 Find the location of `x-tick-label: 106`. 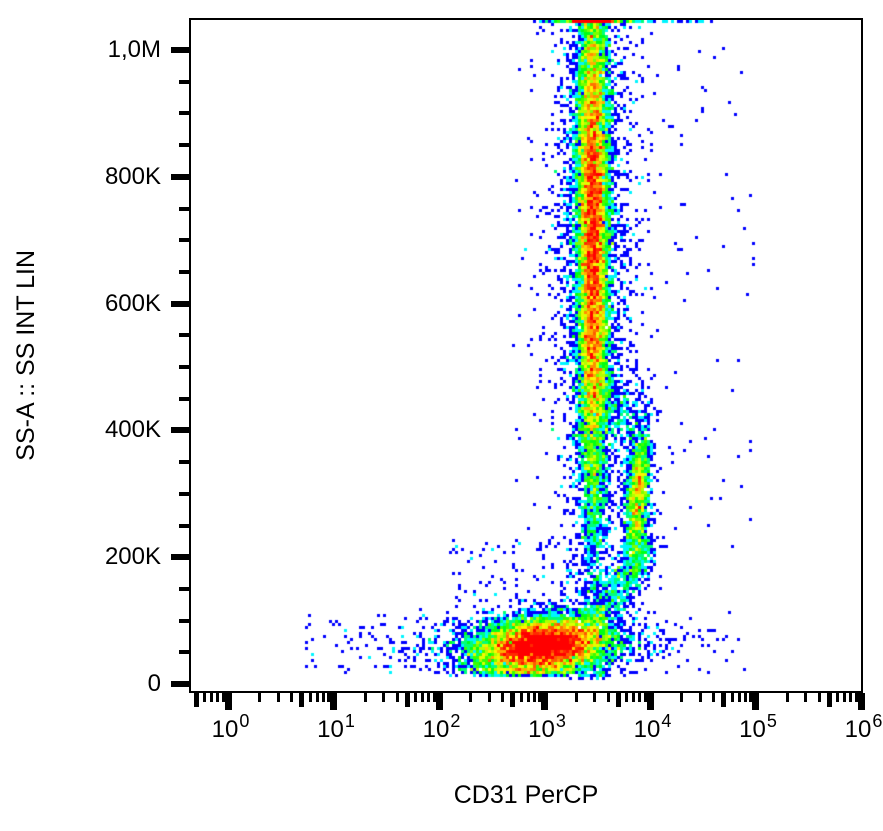

x-tick-label: 106 is located at coordinates (849, 727).